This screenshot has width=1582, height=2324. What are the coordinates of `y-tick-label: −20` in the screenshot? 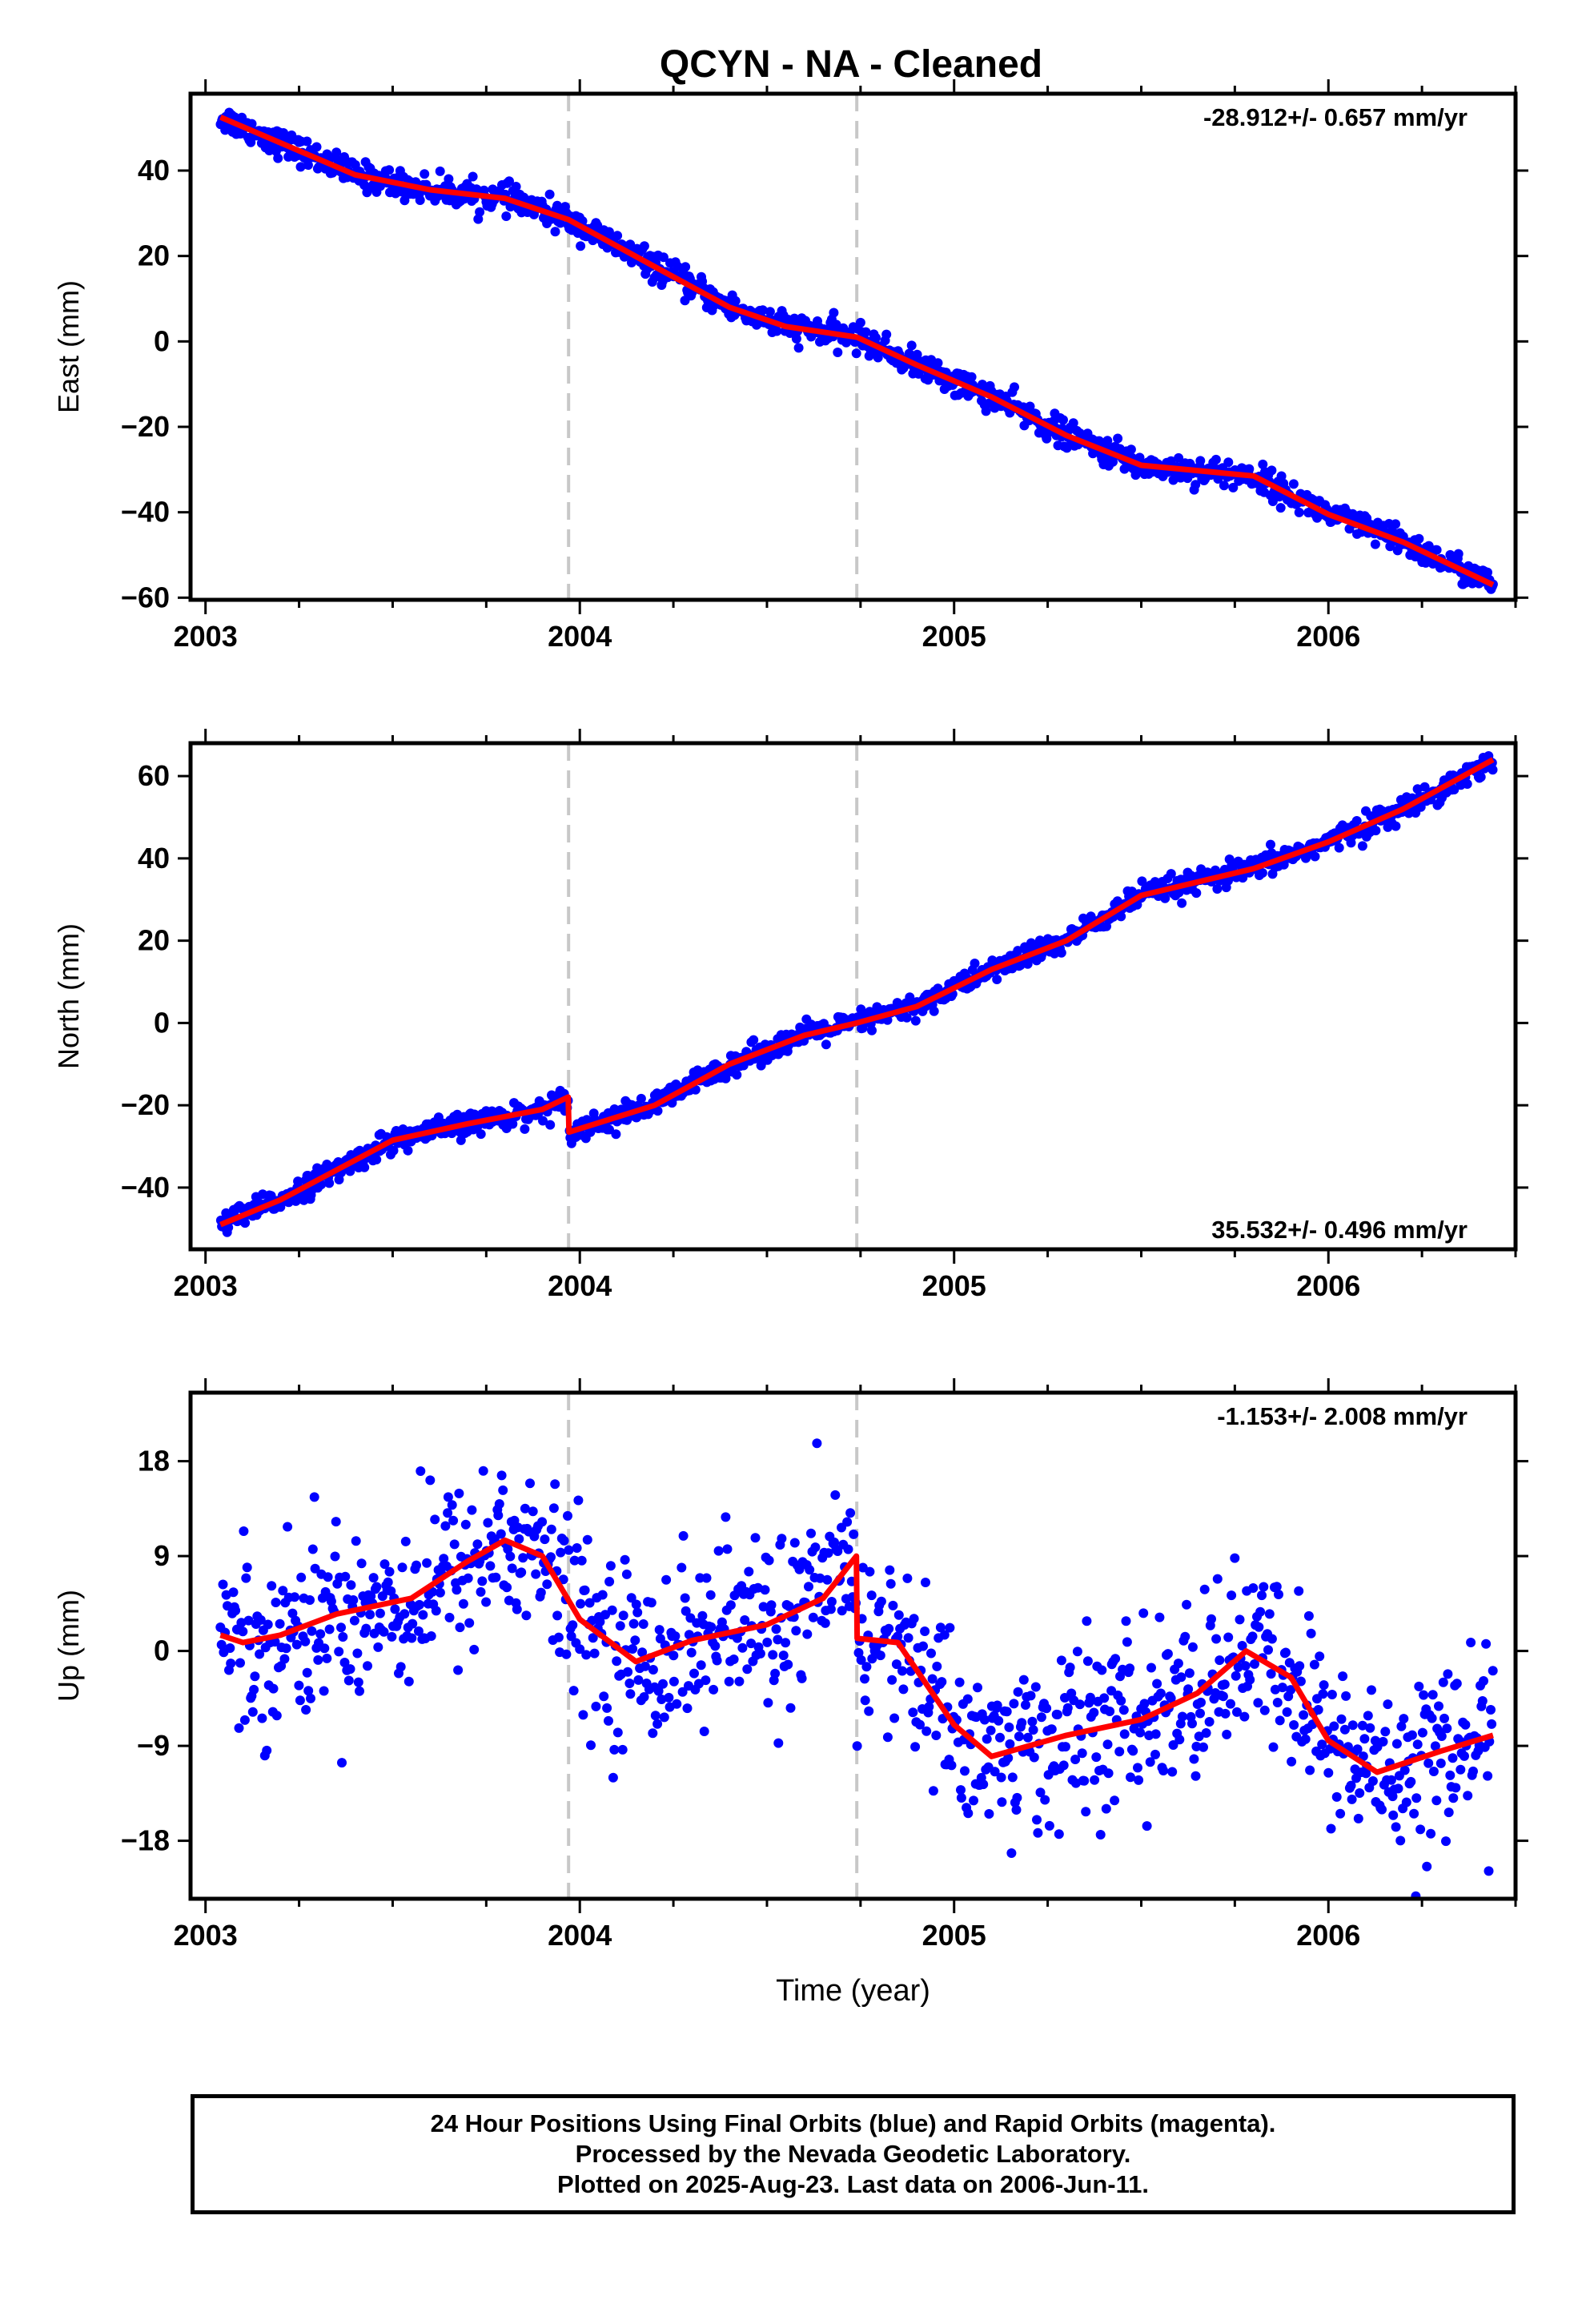 It's located at (145, 1104).